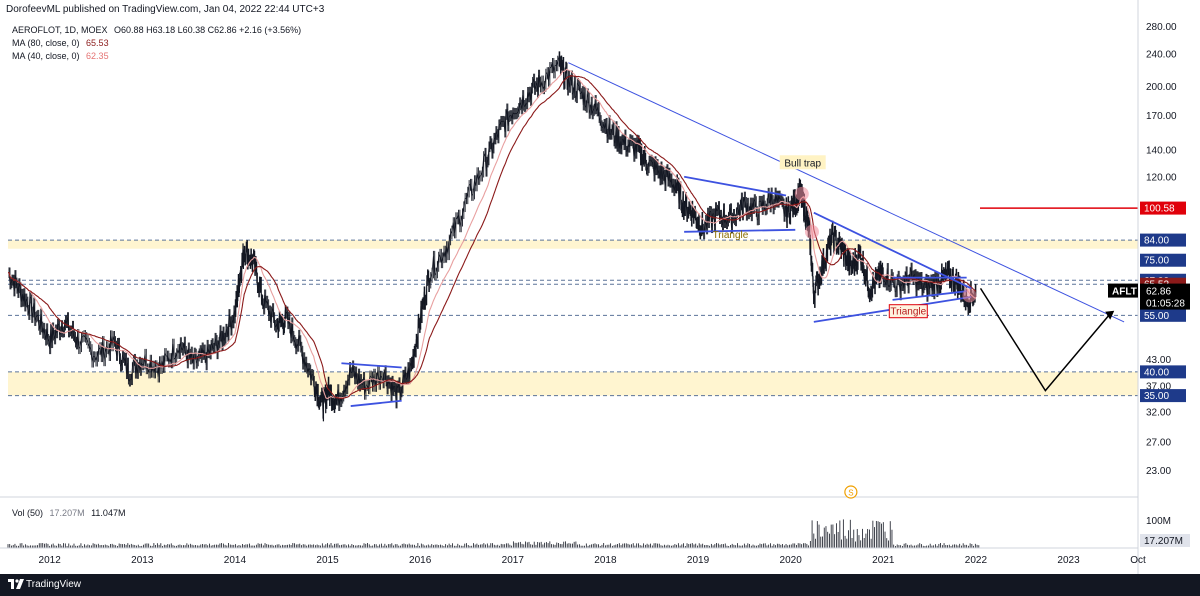 This screenshot has width=1200, height=596. Describe the element at coordinates (1158, 471) in the screenshot. I see `y-tick-label: 23.00` at that location.